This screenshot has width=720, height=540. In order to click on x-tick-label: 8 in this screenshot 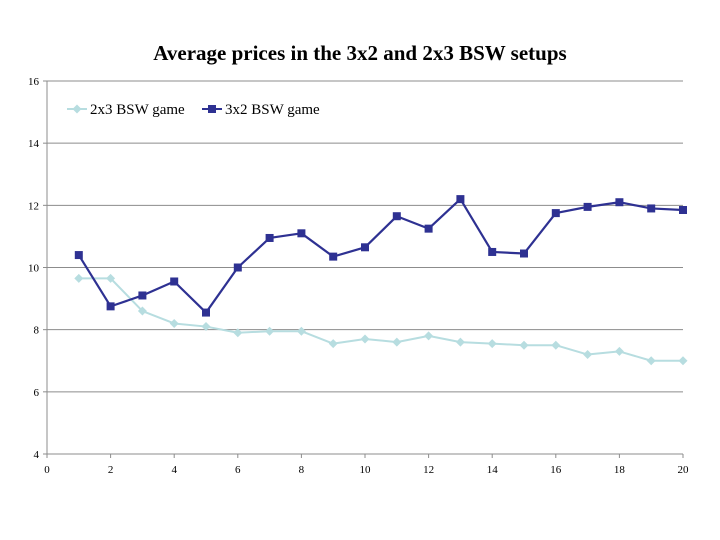, I will do `click(302, 470)`.